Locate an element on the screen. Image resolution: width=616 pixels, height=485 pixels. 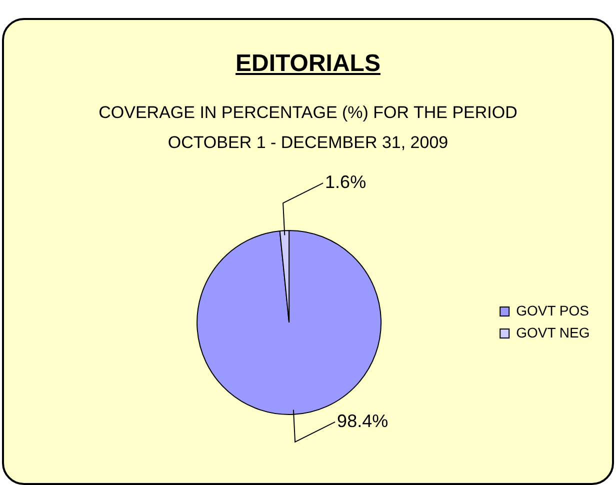
chart-subtitle: COVERAGE IN PERCENTAGE (%) FOR THE PERIOD OCTOBER 1 - DECEMBER 31, 2009 is located at coordinates (308, 128).